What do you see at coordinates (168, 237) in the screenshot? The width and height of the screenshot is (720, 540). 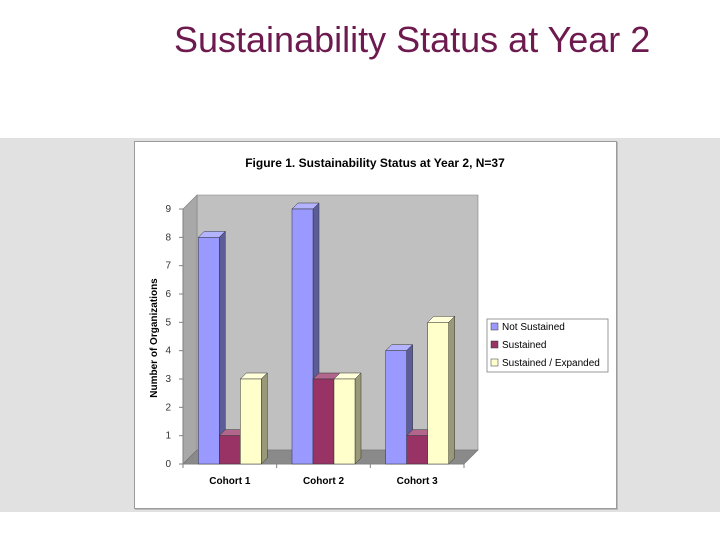 I see `y-tick-label: 8` at bounding box center [168, 237].